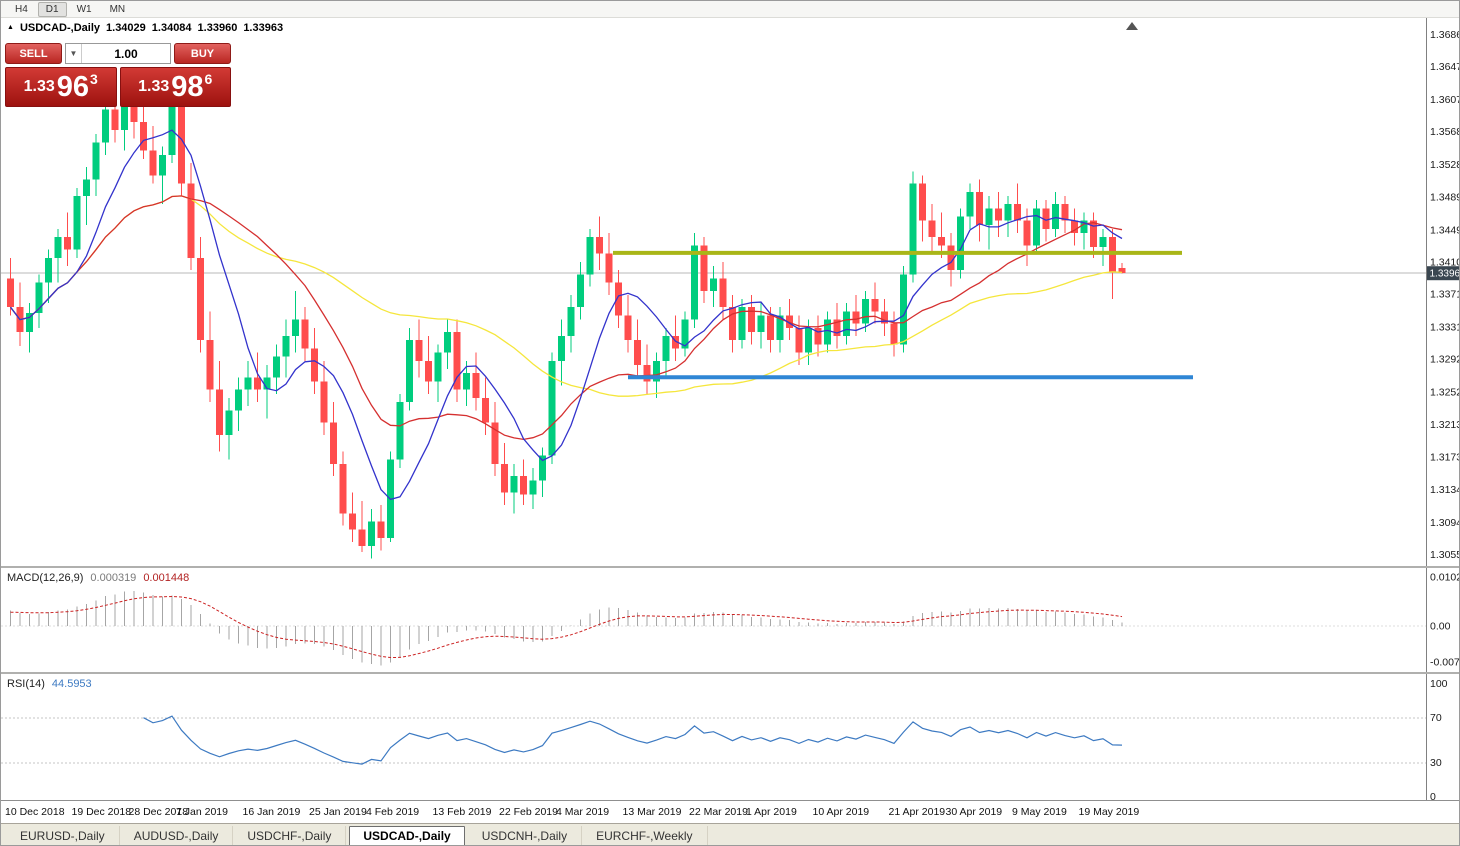 The height and width of the screenshot is (846, 1460). I want to click on bid-quote-button: 1.33 96 3, so click(61, 87).